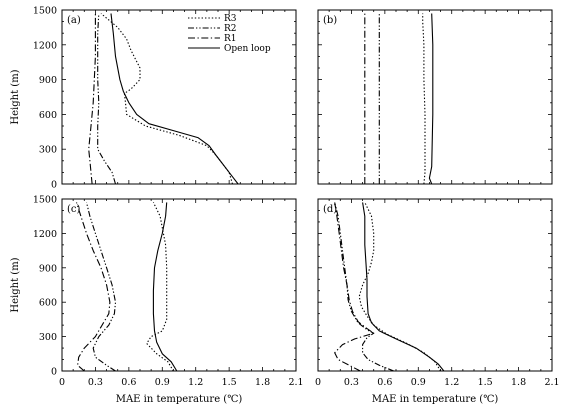  Describe the element at coordinates (230, 19) in the screenshot. I see `legend-label: R3` at that location.